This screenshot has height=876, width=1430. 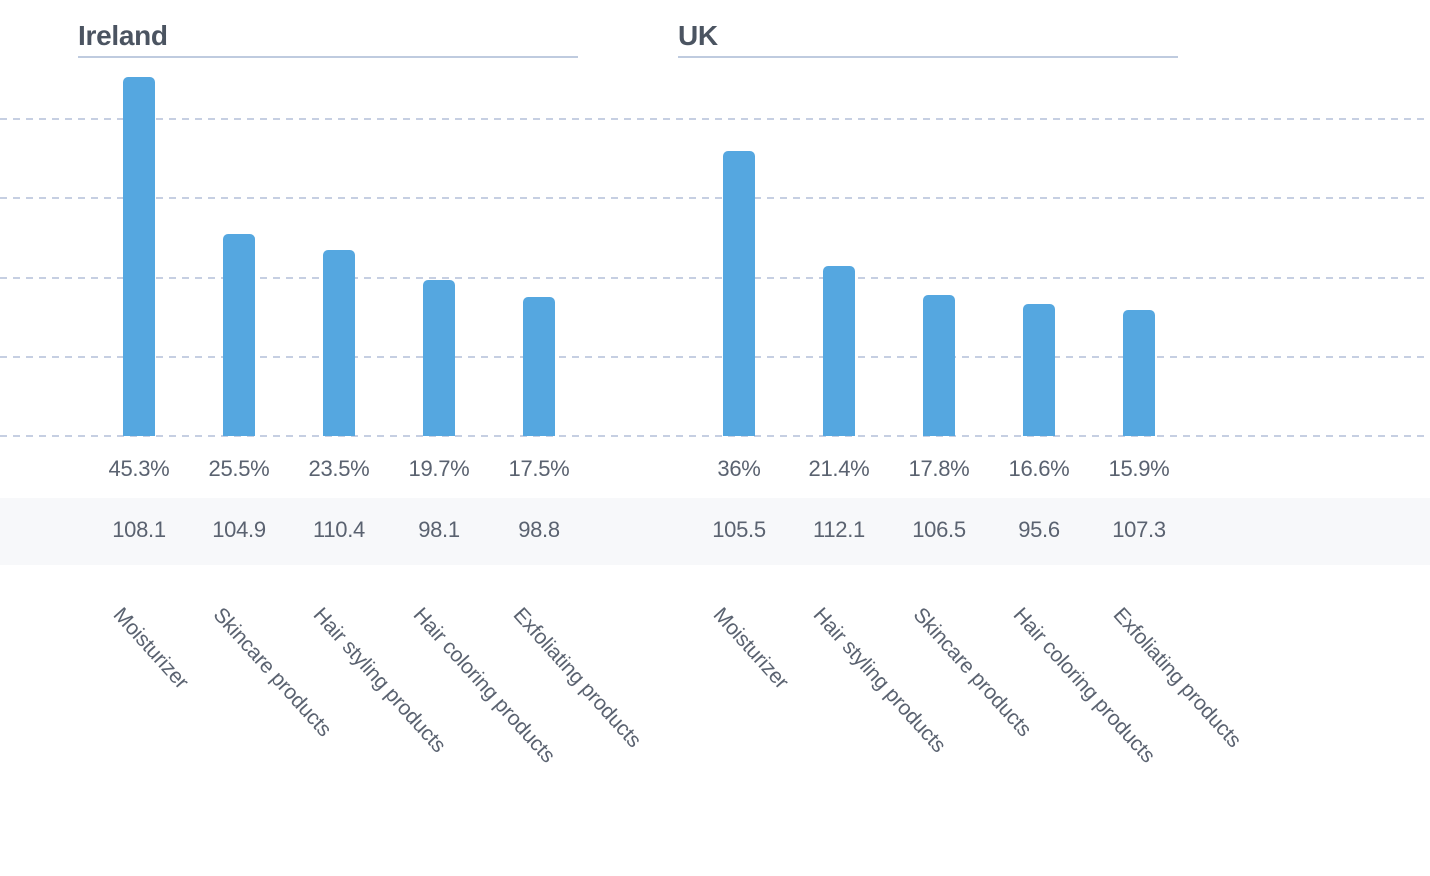 What do you see at coordinates (539, 529) in the screenshot?
I see `index-value: 98.8` at bounding box center [539, 529].